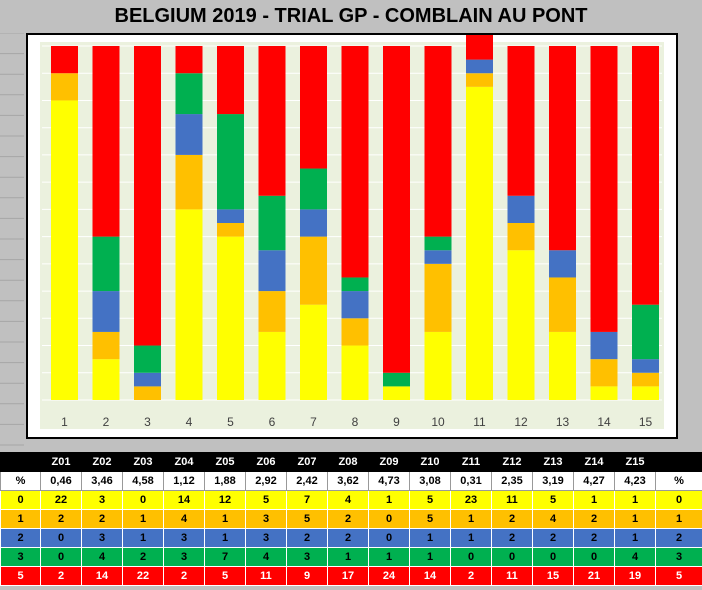 This screenshot has width=702, height=590. I want to click on zone-header-cell: Z07, so click(307, 462).